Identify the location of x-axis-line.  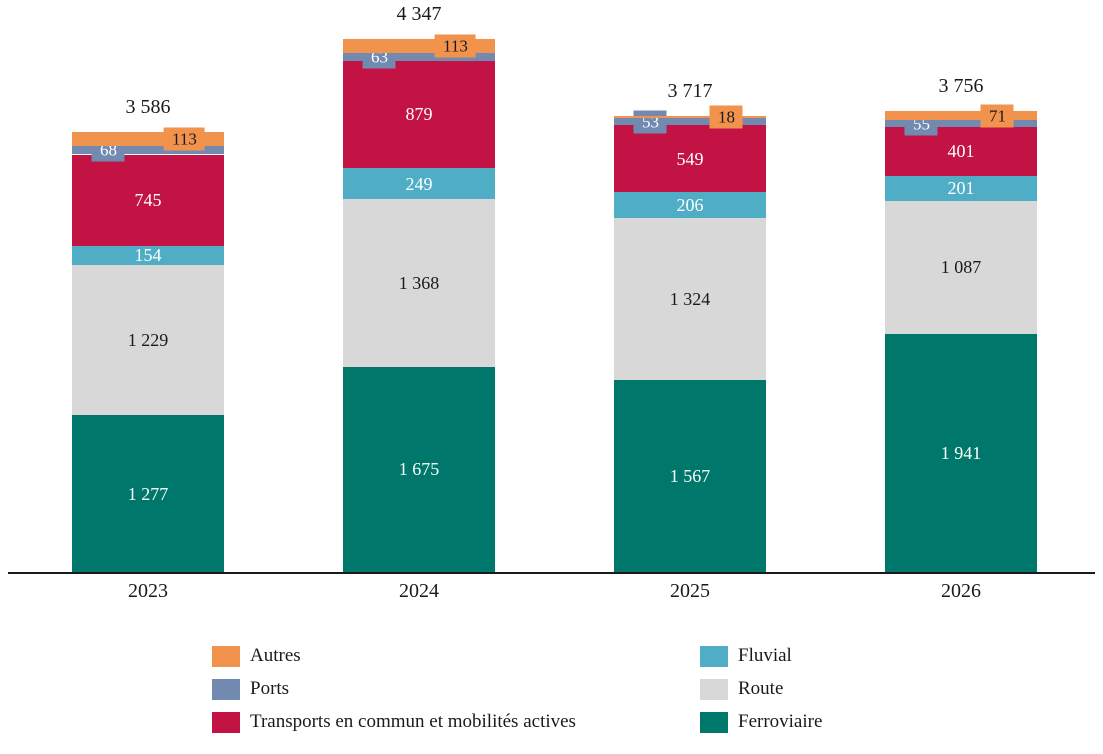
(551, 573).